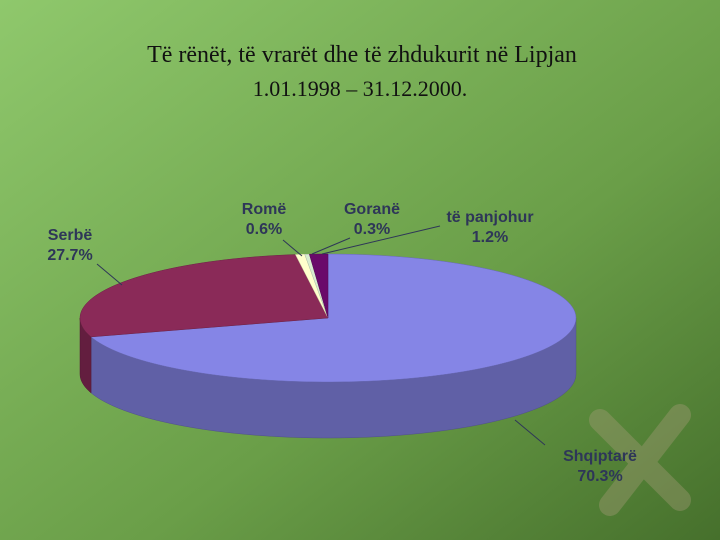 This screenshot has height=540, width=720. Describe the element at coordinates (264, 209) in the screenshot. I see `slice-label: Romë` at that location.